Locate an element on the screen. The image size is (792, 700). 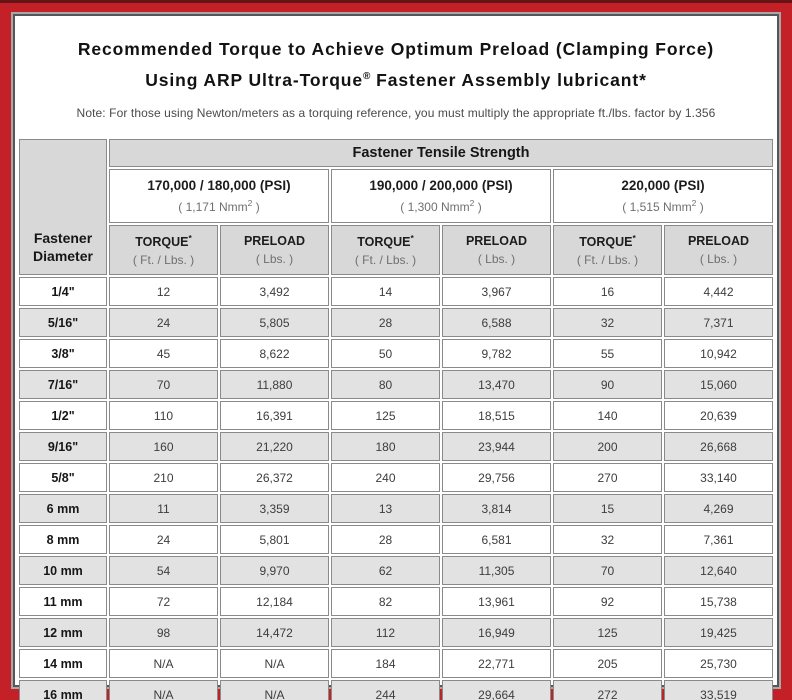
psi-group-header-190-200: 190,000 / 200,000 (PSI) ( 1,300 Nmm2 ) is located at coordinates (441, 196).